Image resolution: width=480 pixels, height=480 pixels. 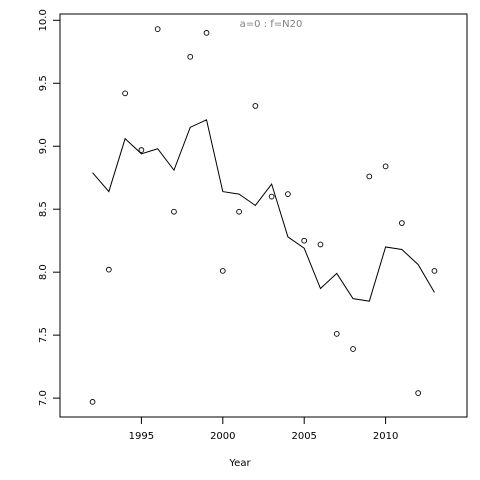 What do you see at coordinates (222, 436) in the screenshot?
I see `x-tick-label: 2000` at bounding box center [222, 436].